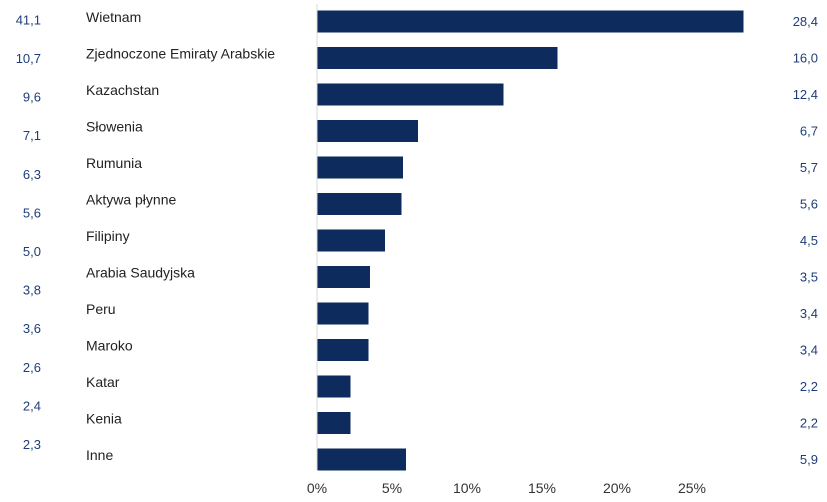  Describe the element at coordinates (32, 290) in the screenshot. I see `left-value-label: 3,8` at that location.